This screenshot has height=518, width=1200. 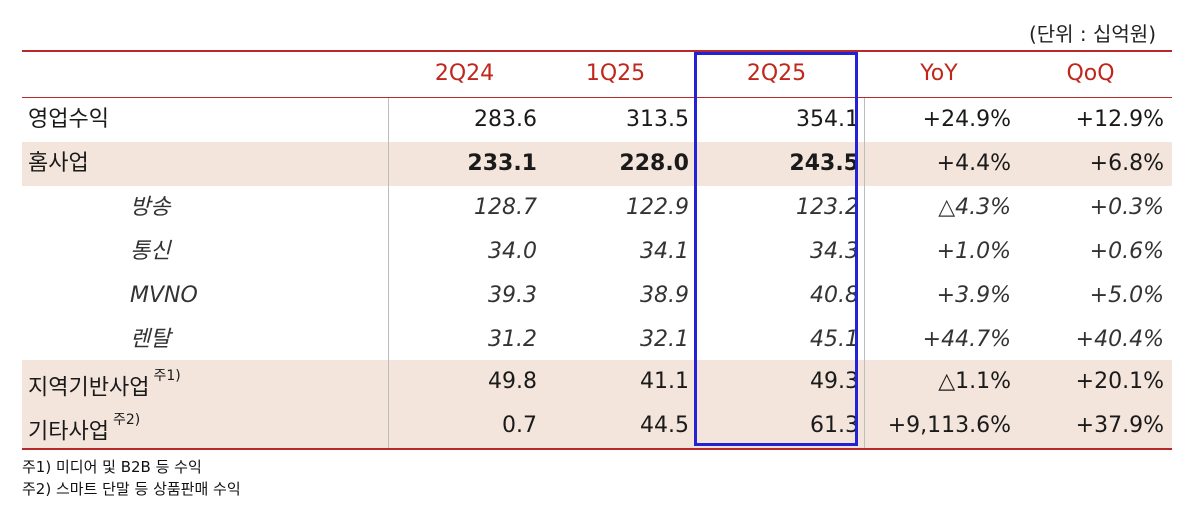 I want to click on row-label: 지역기반사업 주1), so click(x=104, y=382).